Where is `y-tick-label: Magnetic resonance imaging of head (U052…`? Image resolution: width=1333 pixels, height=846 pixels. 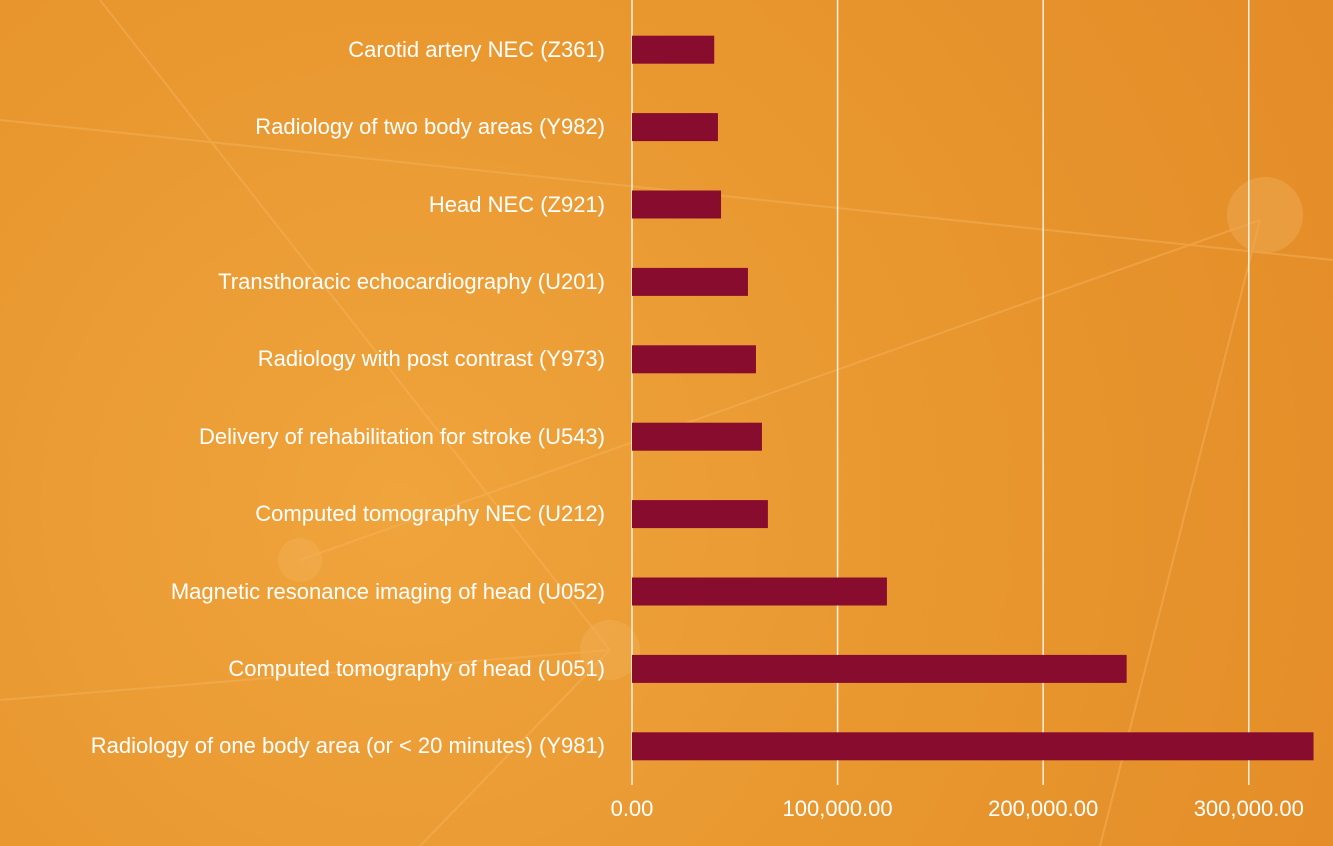
y-tick-label: Magnetic resonance imaging of head (U052… is located at coordinates (302, 592).